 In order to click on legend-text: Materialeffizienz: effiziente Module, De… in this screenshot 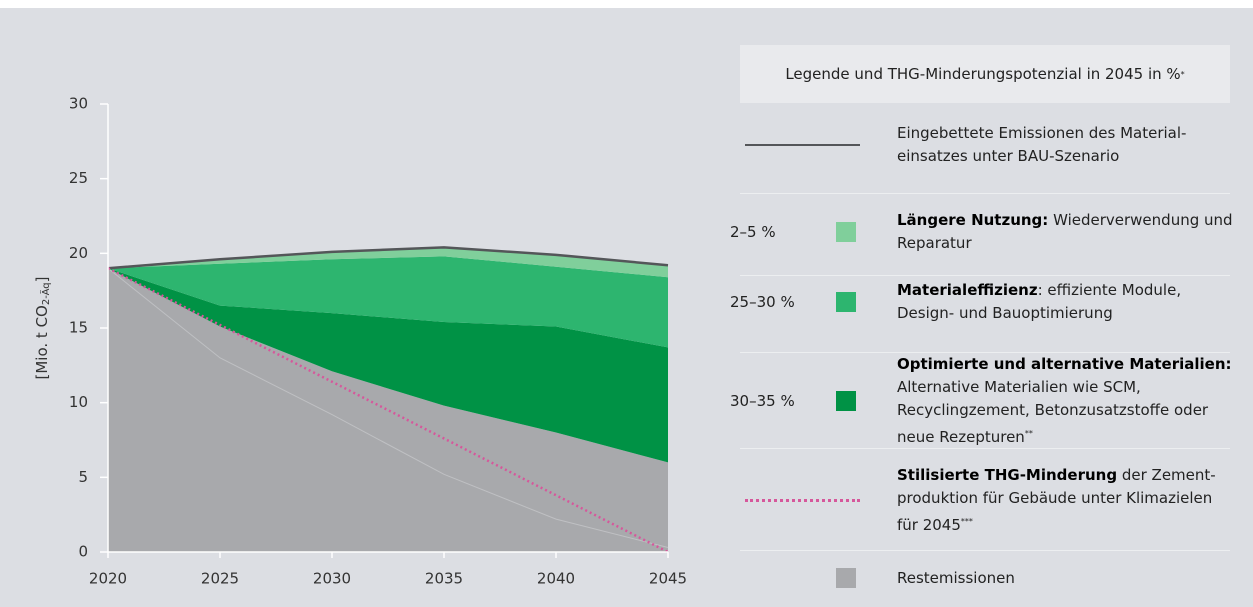, I will do `click(1067, 302)`.